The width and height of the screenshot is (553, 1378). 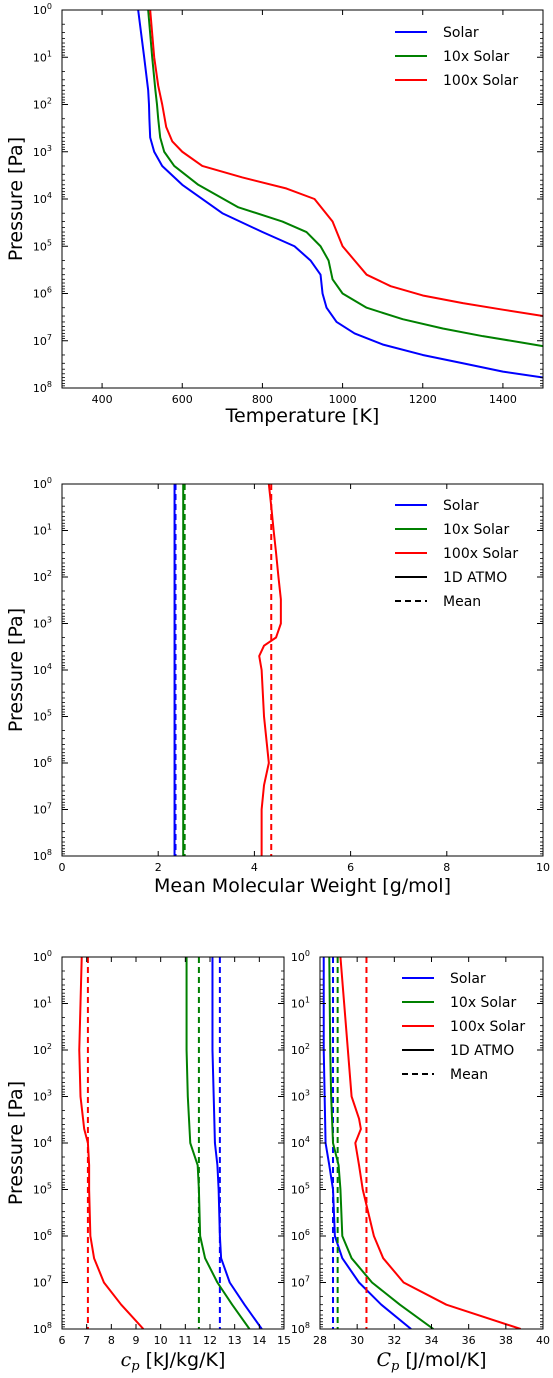 I want to click on x-tick-label: 600, so click(x=182, y=399).